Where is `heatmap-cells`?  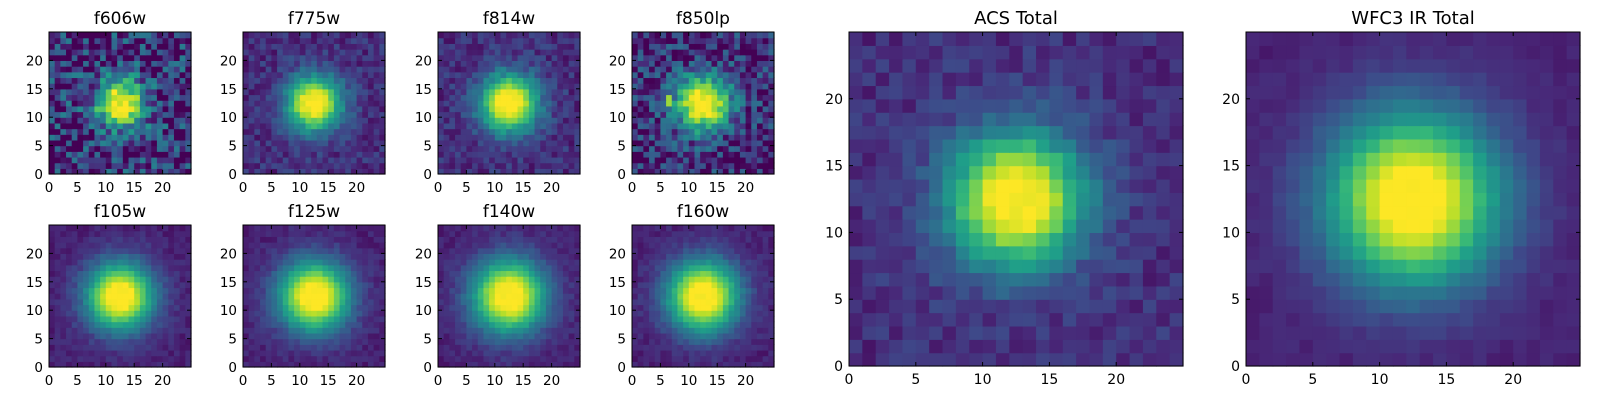
heatmap-cells is located at coordinates (120, 296).